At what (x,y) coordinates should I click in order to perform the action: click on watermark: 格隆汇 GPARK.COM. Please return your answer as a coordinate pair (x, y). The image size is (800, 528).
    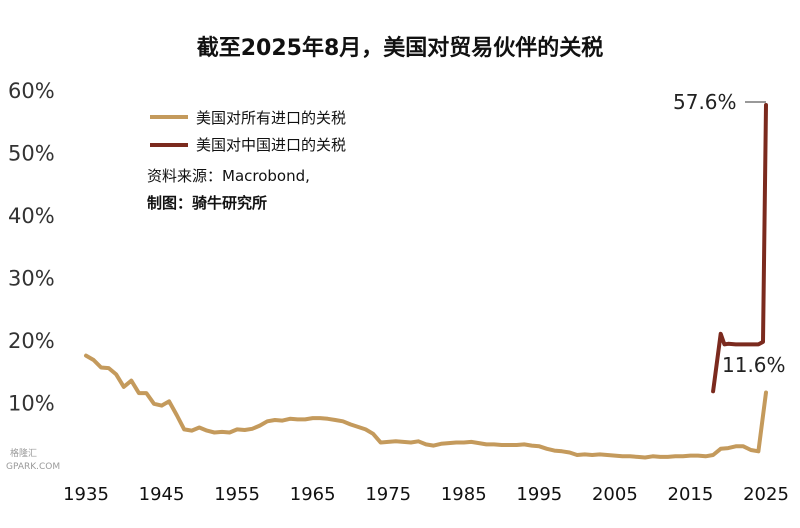
    Looking at the image, I should click on (33, 459).